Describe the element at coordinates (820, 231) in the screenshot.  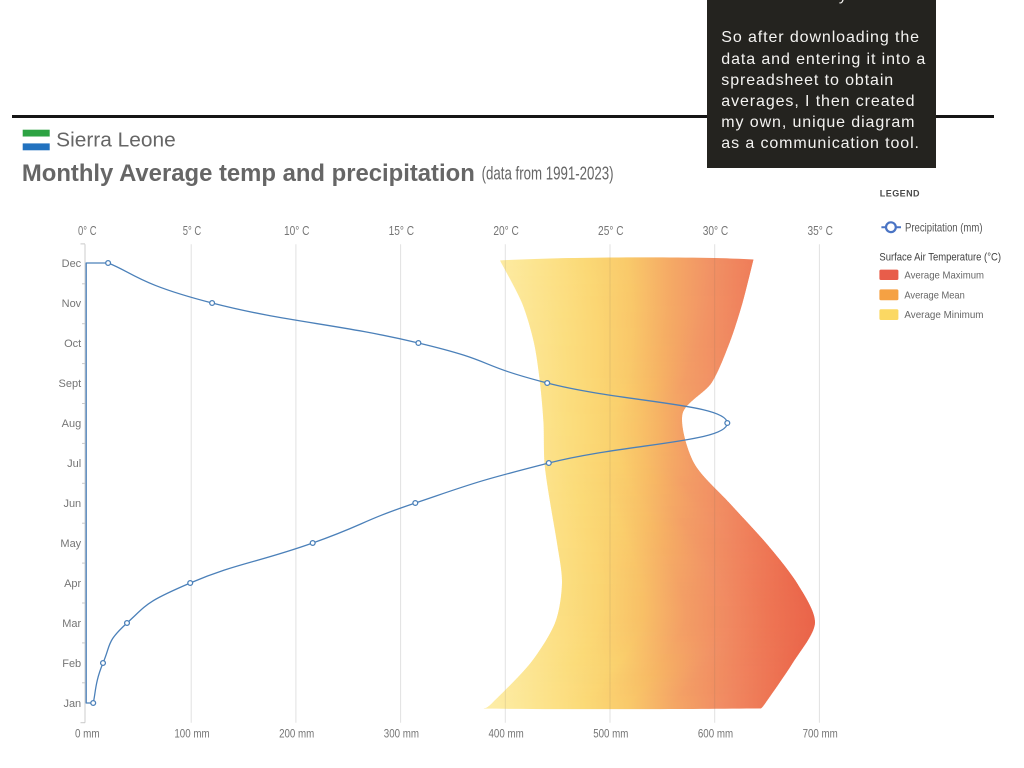
I see `svg-text: 35° C` at that location.